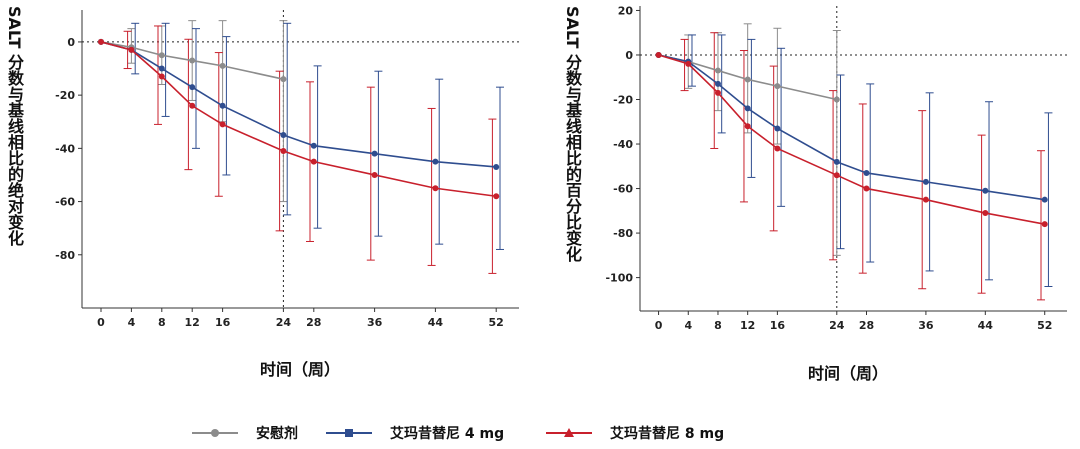 Image resolution: width=1080 pixels, height=449 pixels. What do you see at coordinates (837, 325) in the screenshot?
I see `right-chart-x-tick-label: 24` at bounding box center [837, 325].